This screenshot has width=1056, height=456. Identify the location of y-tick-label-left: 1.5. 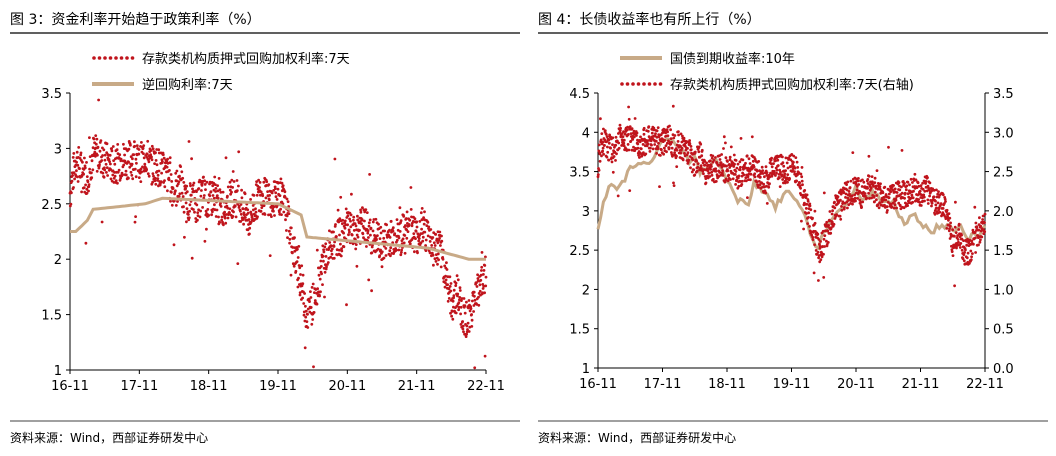
(579, 330).